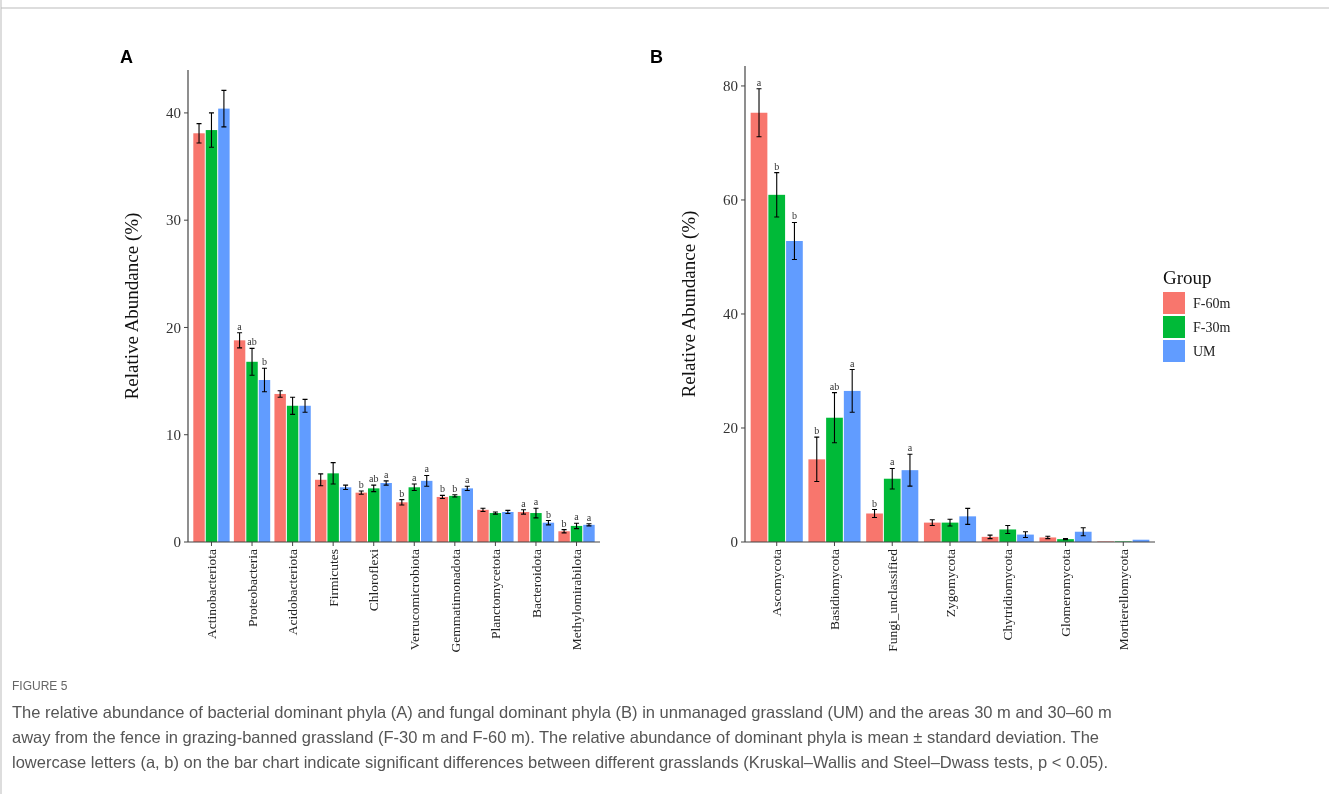  I want to click on chart-title: B, so click(656, 57).